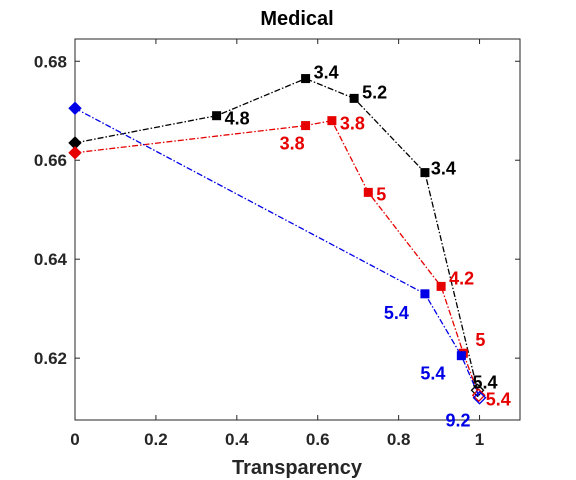 This screenshot has width=576, height=480. Describe the element at coordinates (237, 439) in the screenshot. I see `x-tick-label: 0.4` at that location.